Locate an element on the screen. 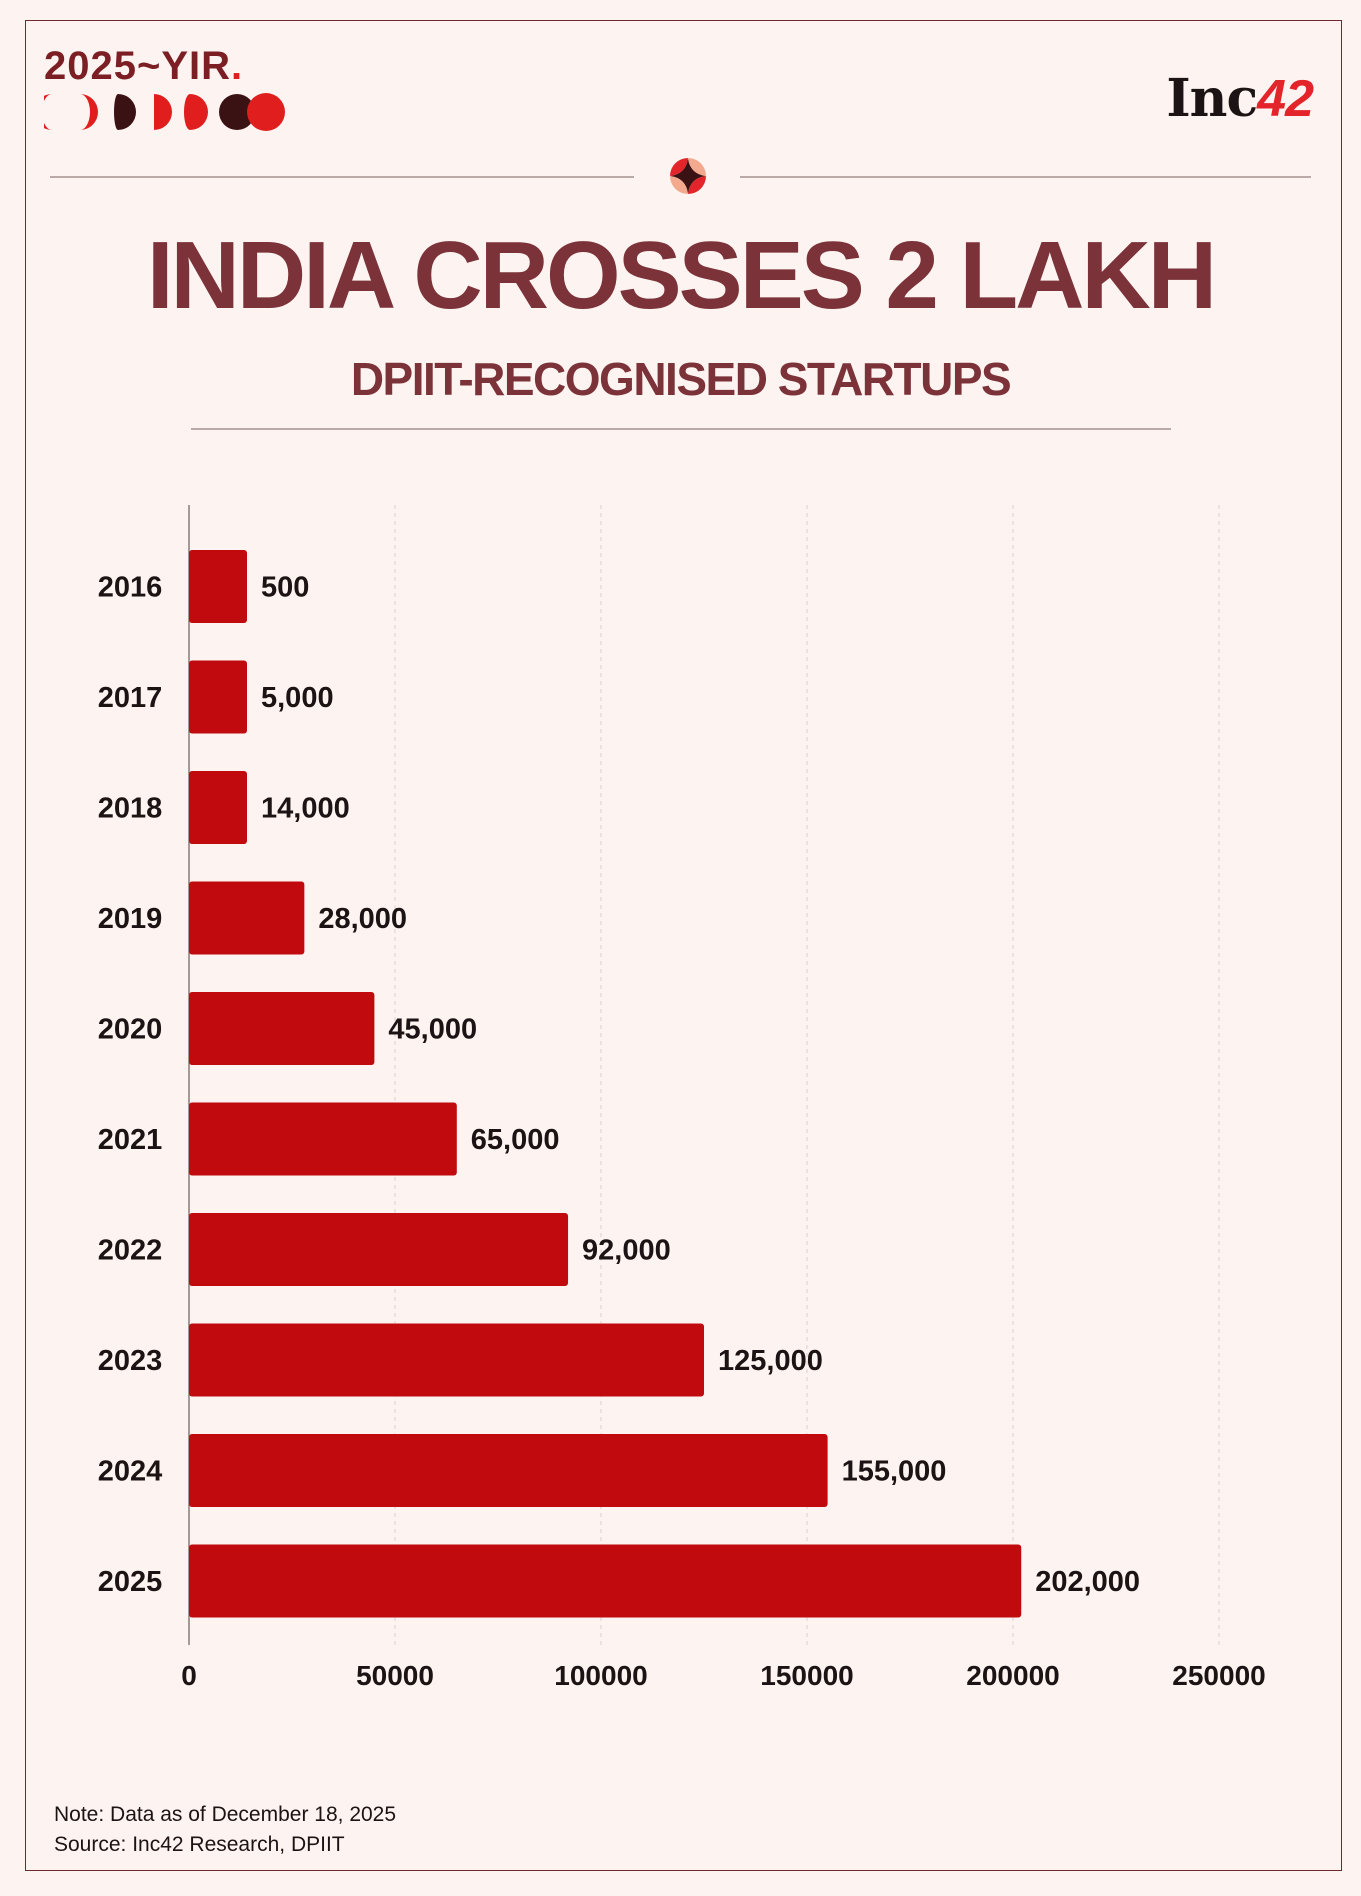 The height and width of the screenshot is (1896, 1361). category-label-2016: 2016 is located at coordinates (130, 588).